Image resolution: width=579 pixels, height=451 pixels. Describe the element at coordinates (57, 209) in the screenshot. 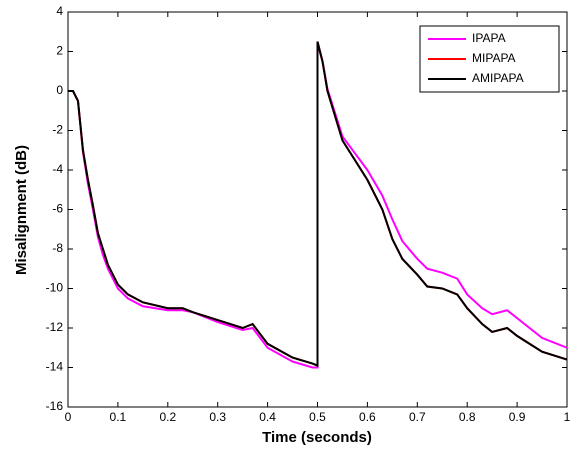

I see `y-tick-label: -6` at that location.